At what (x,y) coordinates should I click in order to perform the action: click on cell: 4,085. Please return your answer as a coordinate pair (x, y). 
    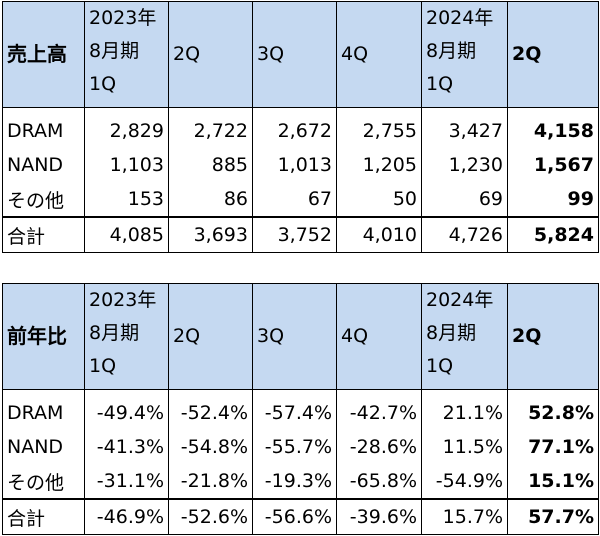
    Looking at the image, I should click on (126, 234).